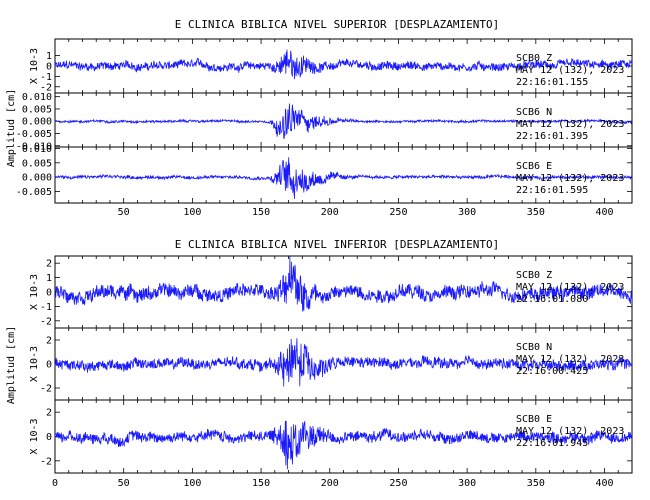 This screenshot has width=650, height=500. What do you see at coordinates (55, 483) in the screenshot?
I see `x-tick-label-1-0: 0` at bounding box center [55, 483].